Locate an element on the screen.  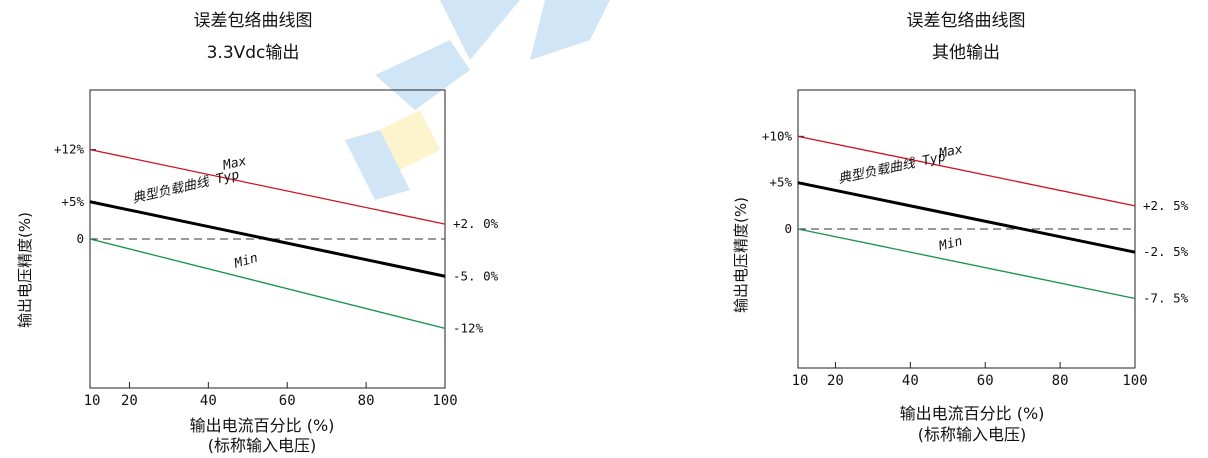
watermark-shape-top is located at coordinates (480, 30).